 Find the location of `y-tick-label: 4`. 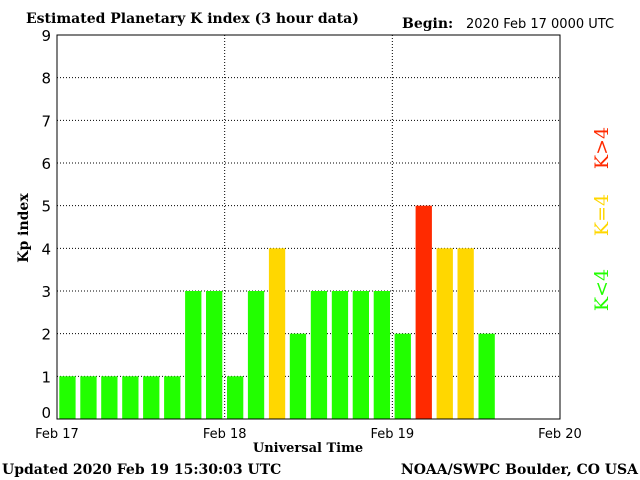

y-tick-label: 4 is located at coordinates (46, 249).